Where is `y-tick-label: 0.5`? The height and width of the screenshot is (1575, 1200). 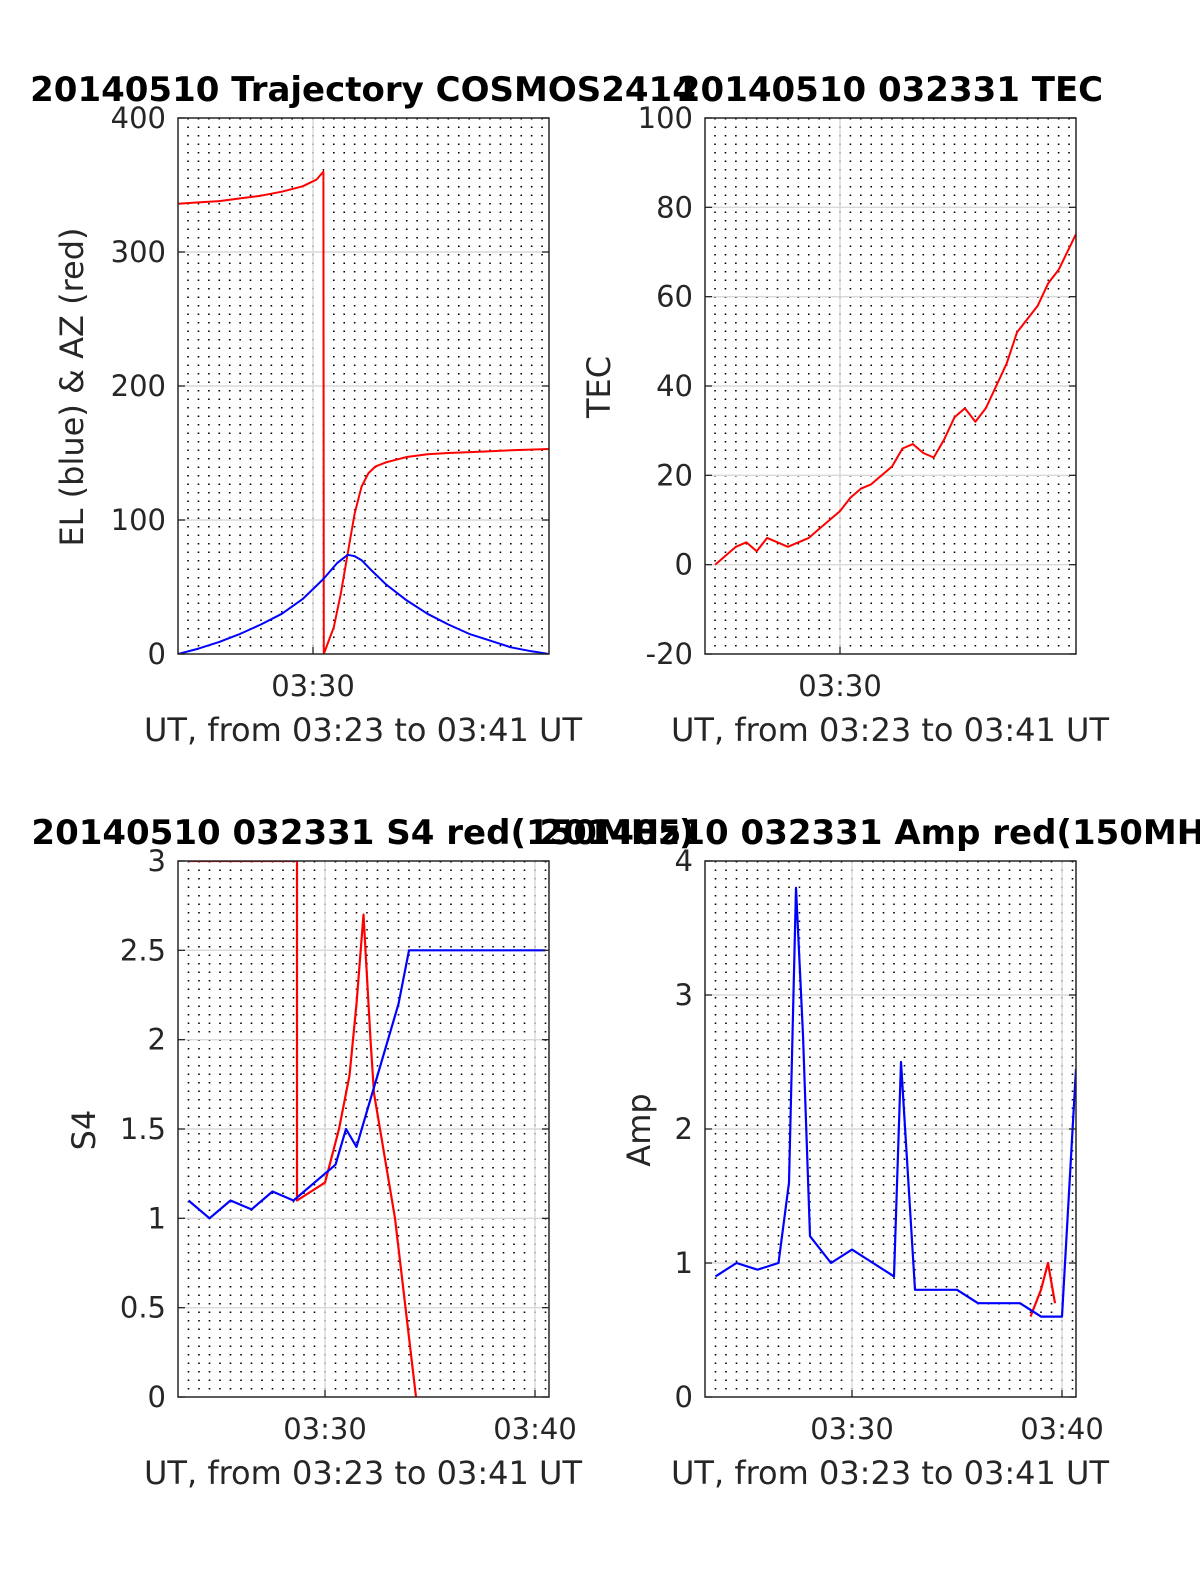
y-tick-label: 0.5 is located at coordinates (143, 1308).